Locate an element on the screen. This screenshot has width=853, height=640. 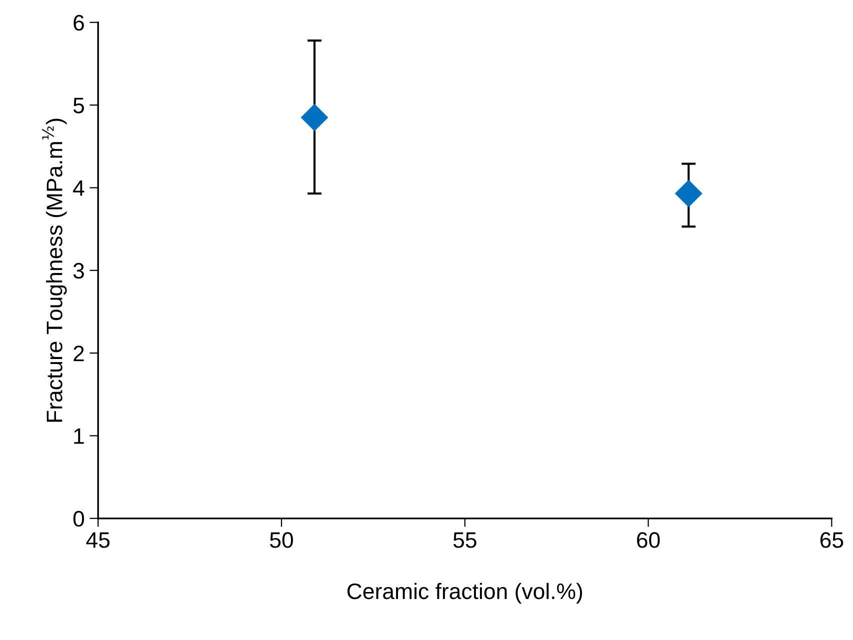
x-tick-label: 45 is located at coordinates (98, 540).